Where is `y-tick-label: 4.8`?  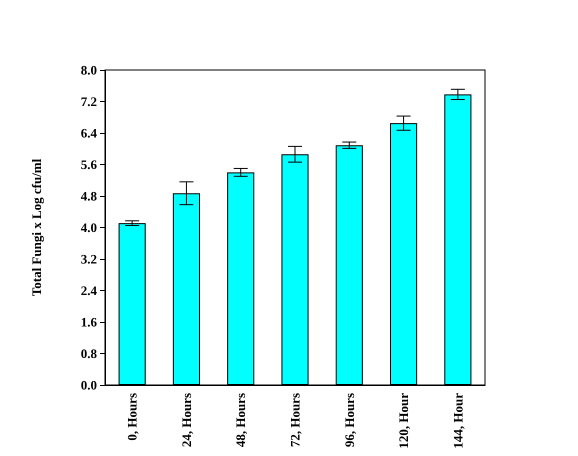 y-tick-label: 4.8 is located at coordinates (89, 196).